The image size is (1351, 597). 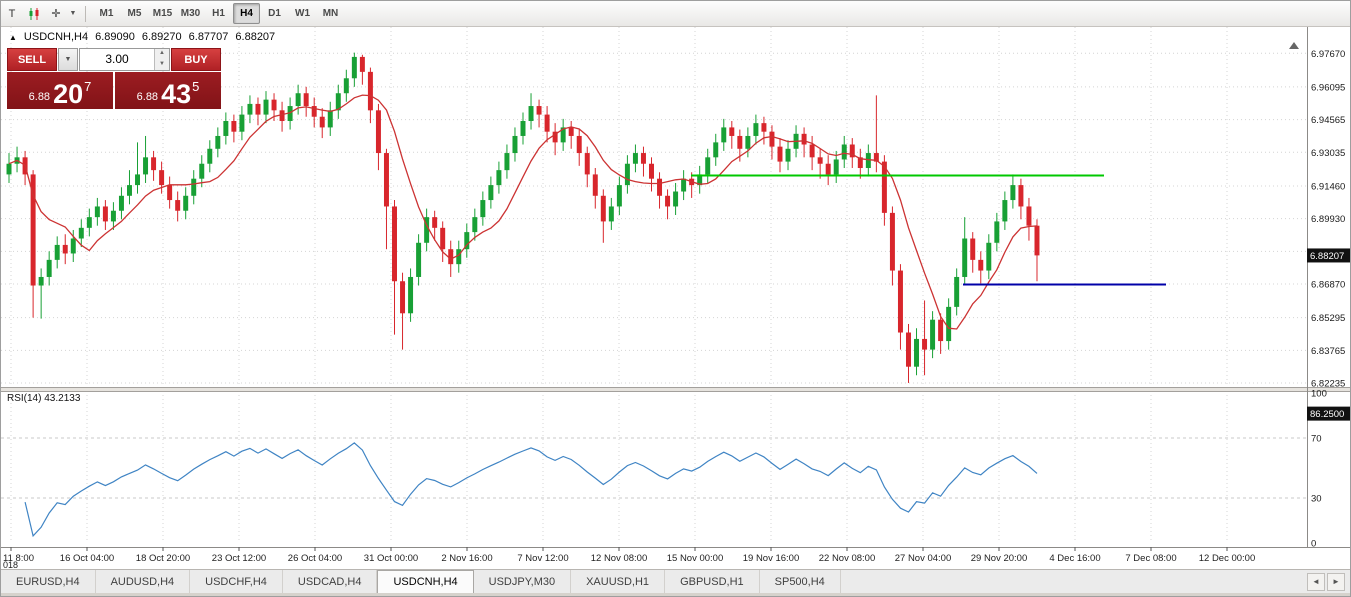 I want to click on tab-usdchf-h4: USDCHF,H4, so click(x=236, y=581).